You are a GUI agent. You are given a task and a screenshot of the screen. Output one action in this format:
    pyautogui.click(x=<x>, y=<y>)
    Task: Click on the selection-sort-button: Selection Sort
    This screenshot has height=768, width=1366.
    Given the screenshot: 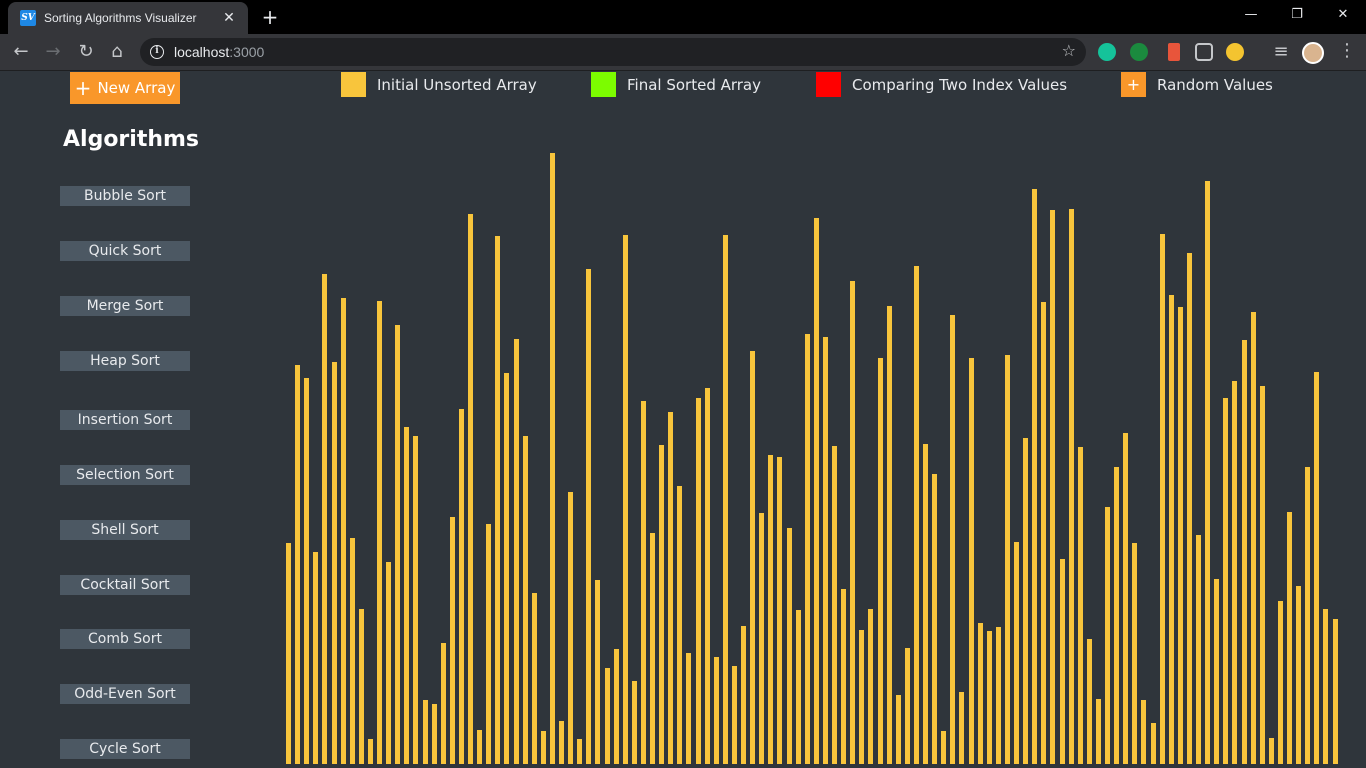 What is the action you would take?
    pyautogui.click(x=125, y=475)
    